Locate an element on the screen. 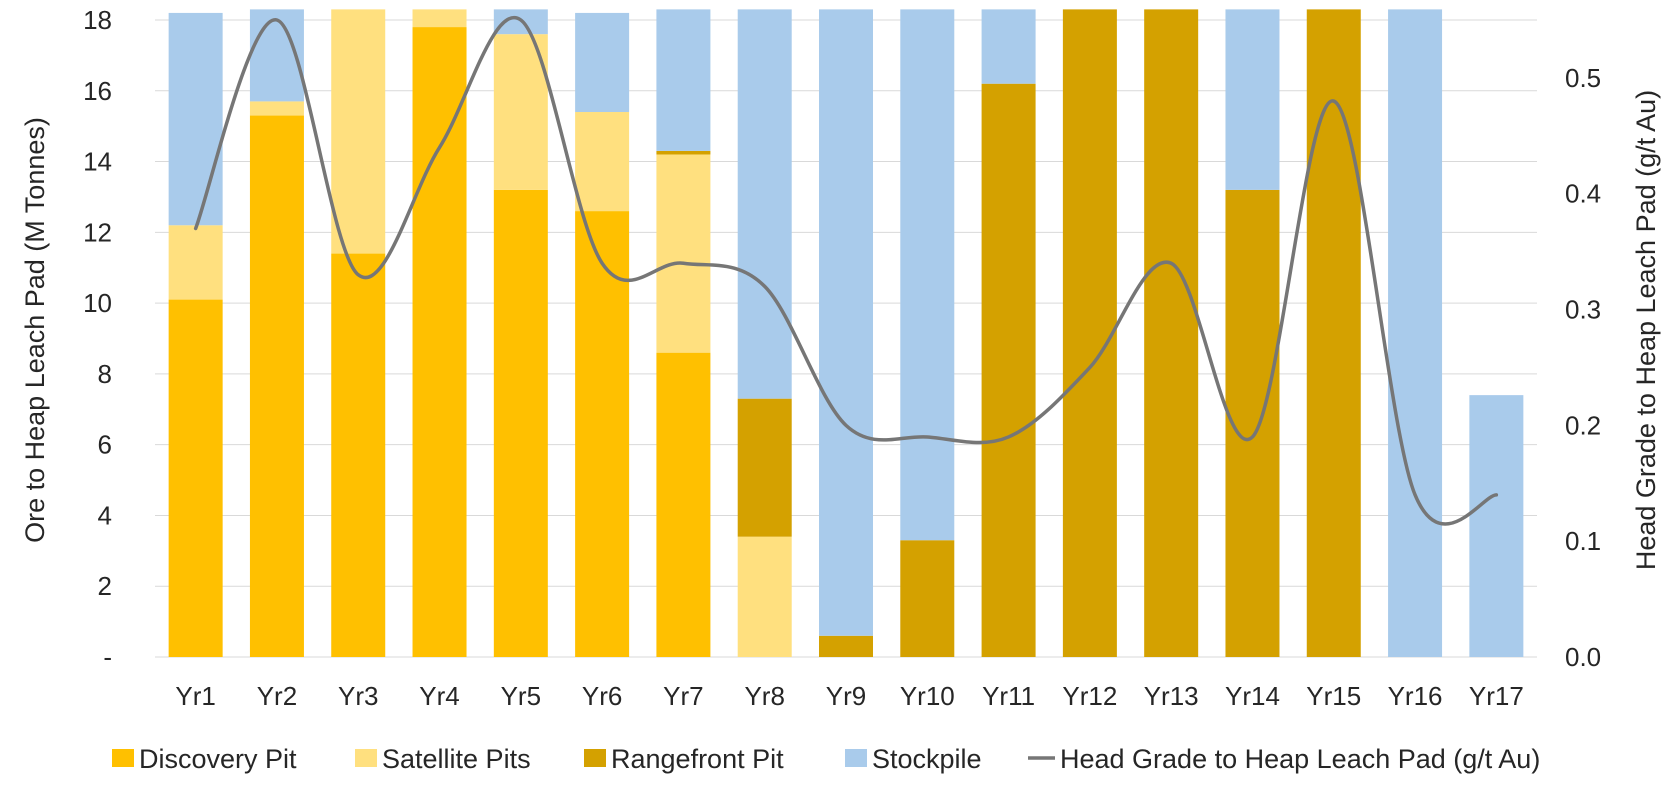 The height and width of the screenshot is (791, 1678). legend-label: Stockpile is located at coordinates (927, 759).